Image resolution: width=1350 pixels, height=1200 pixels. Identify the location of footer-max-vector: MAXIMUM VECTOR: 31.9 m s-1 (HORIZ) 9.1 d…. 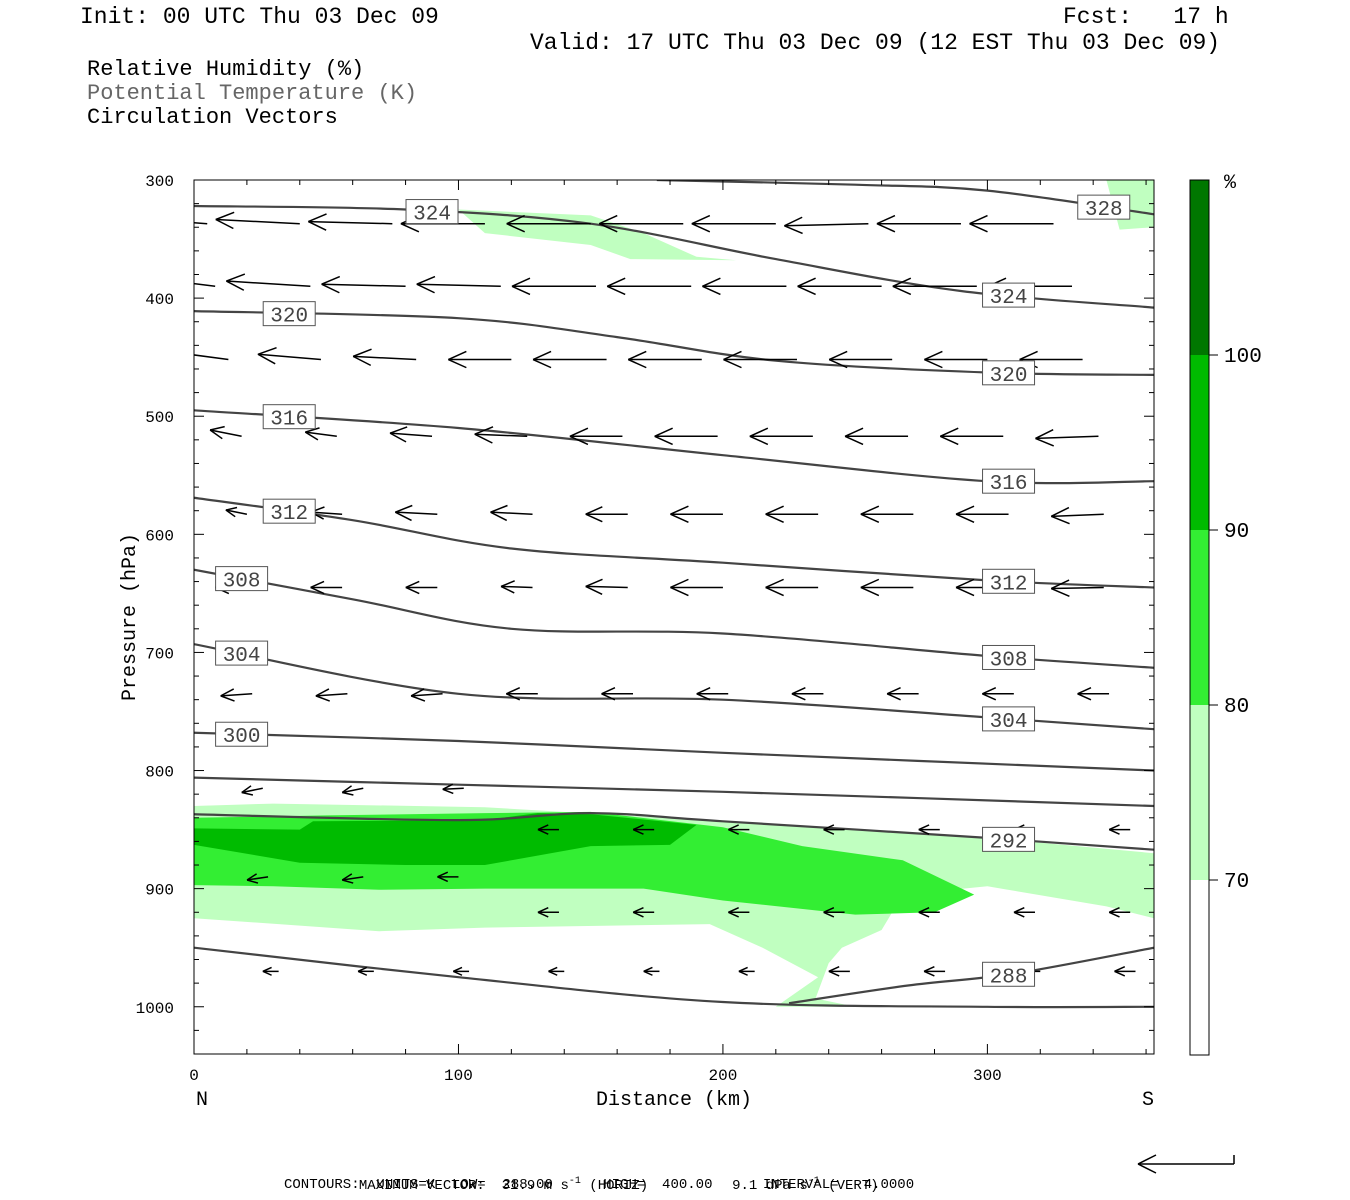
(610, 1176).